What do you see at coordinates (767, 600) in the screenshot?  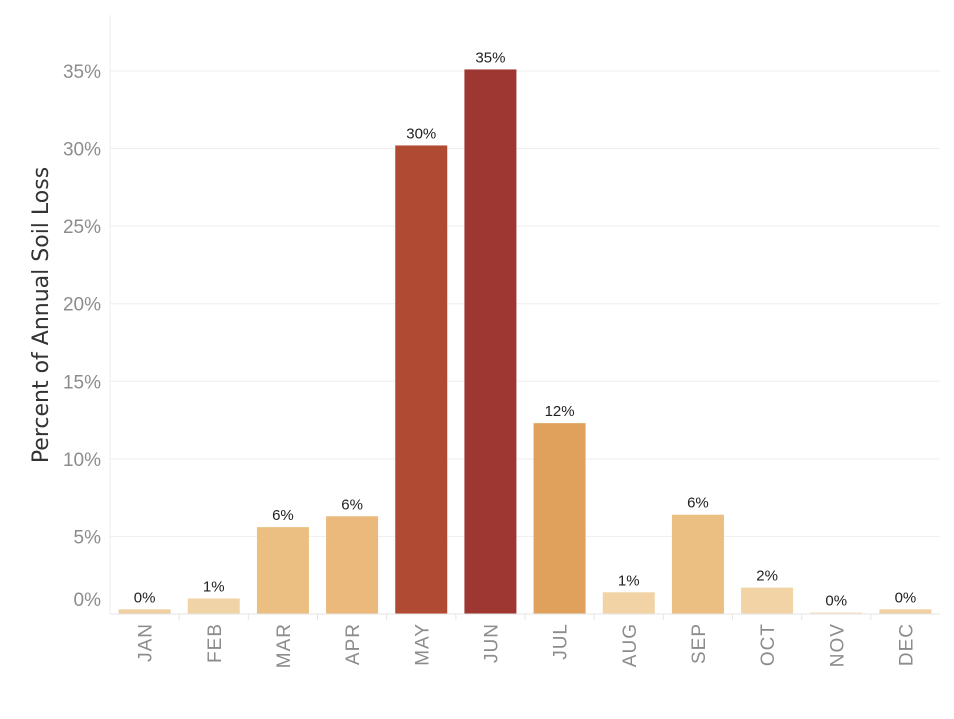 I see `bar-oct` at bounding box center [767, 600].